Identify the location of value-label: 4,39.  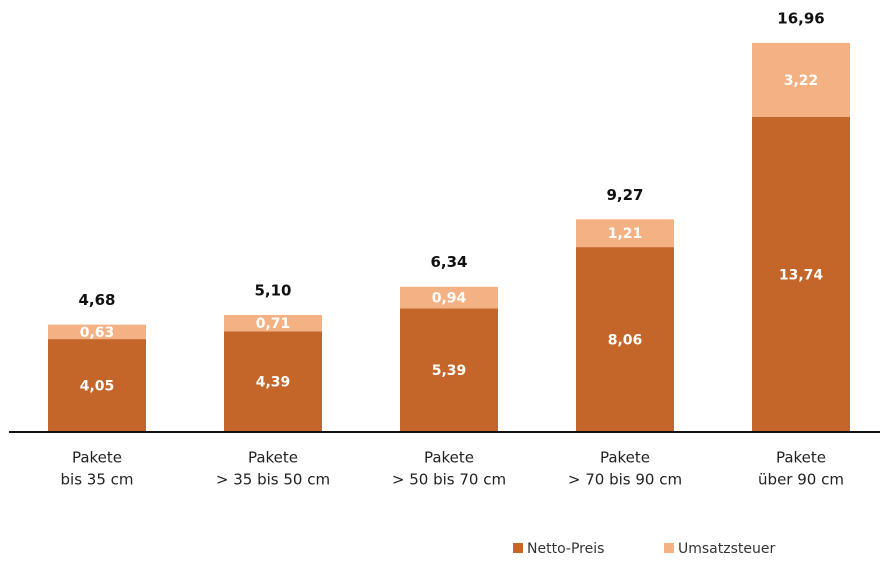
(273, 383).